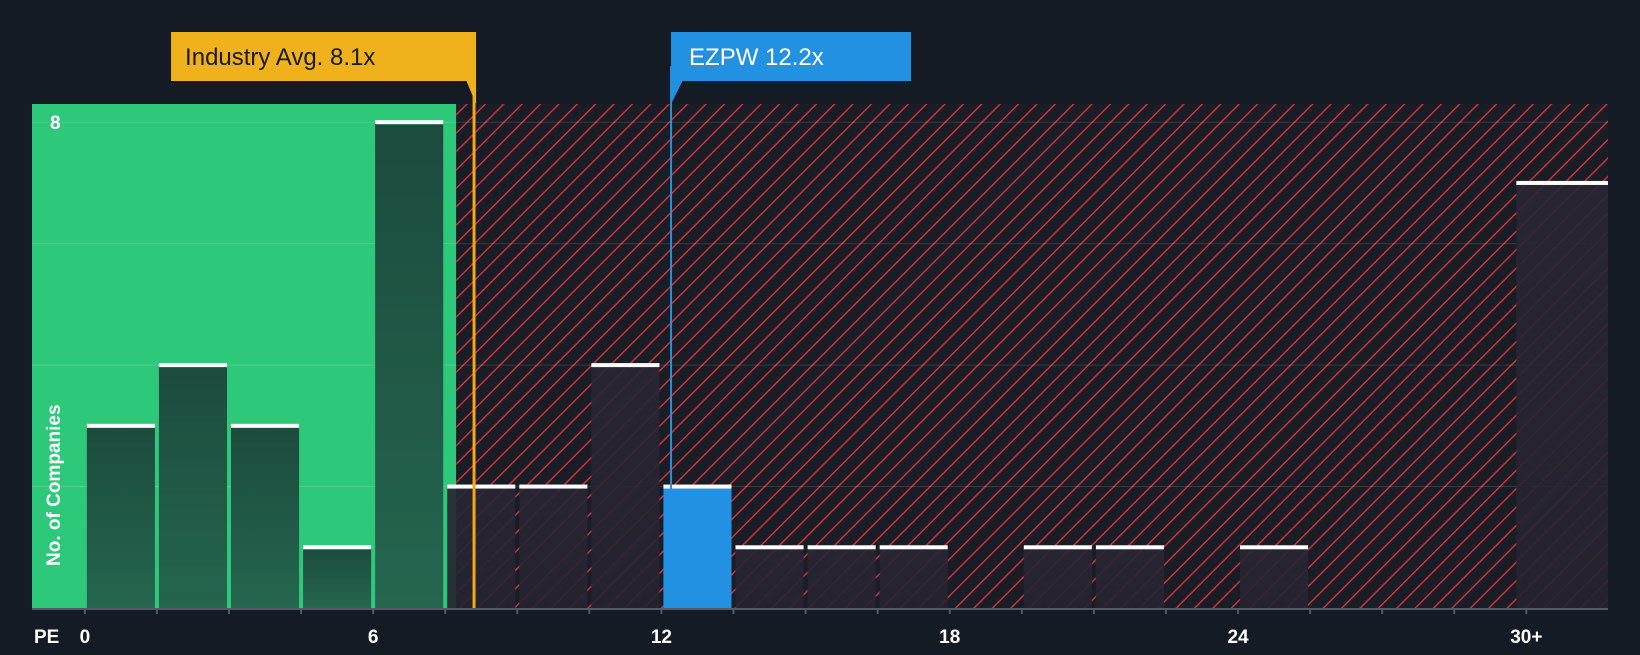 The height and width of the screenshot is (655, 1640). I want to click on company-pe-box, so click(791, 56).